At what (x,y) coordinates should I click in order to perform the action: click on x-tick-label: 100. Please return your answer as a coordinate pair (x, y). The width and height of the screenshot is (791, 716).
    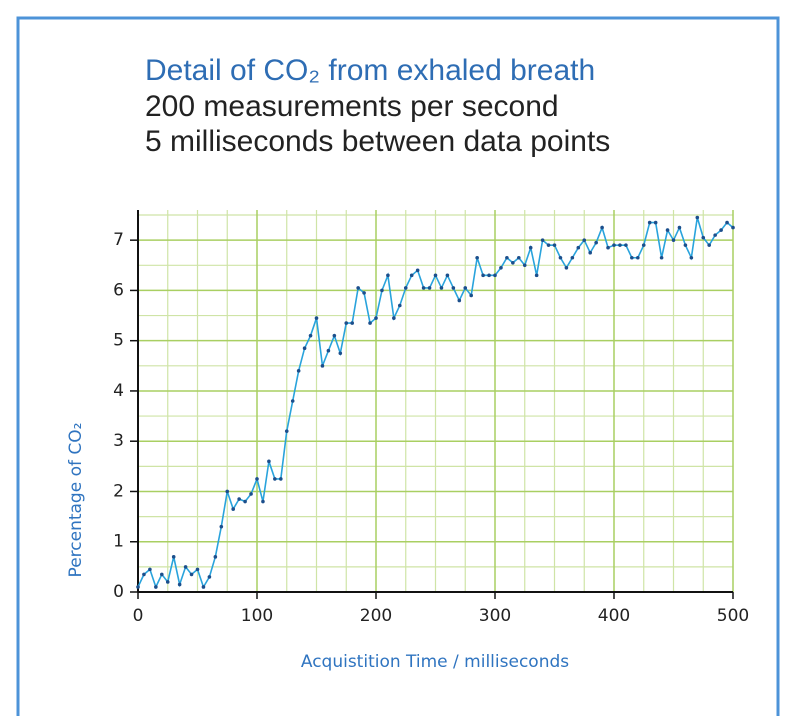
    Looking at the image, I should click on (257, 616).